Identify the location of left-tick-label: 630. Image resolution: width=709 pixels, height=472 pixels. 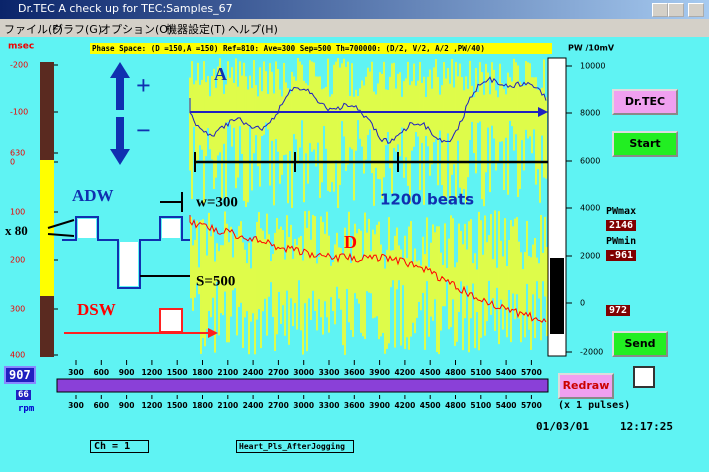
(17, 153).